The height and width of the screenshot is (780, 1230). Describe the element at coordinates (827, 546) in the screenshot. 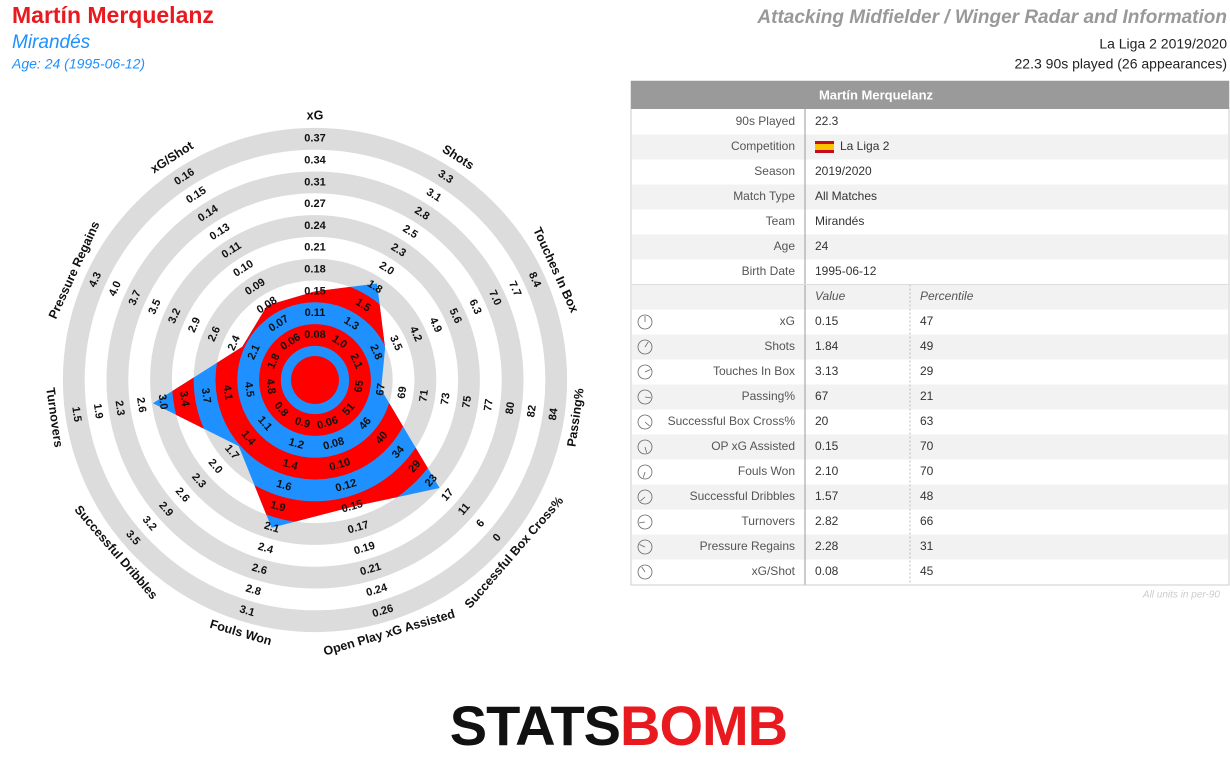

I see `stat-value: 2.28` at that location.